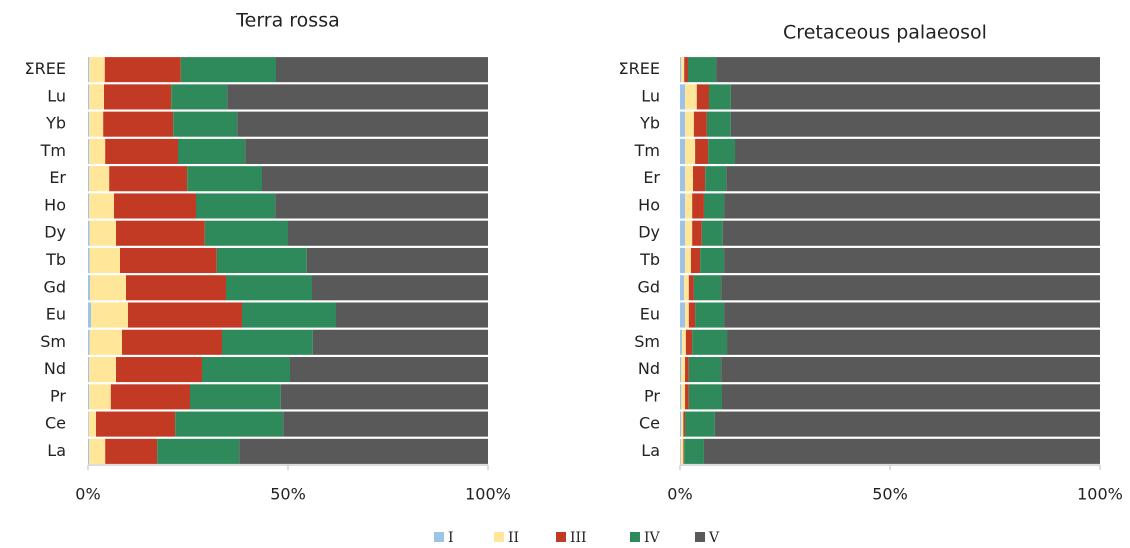  What do you see at coordinates (714, 538) in the screenshot?
I see `legend-label: V` at bounding box center [714, 538].